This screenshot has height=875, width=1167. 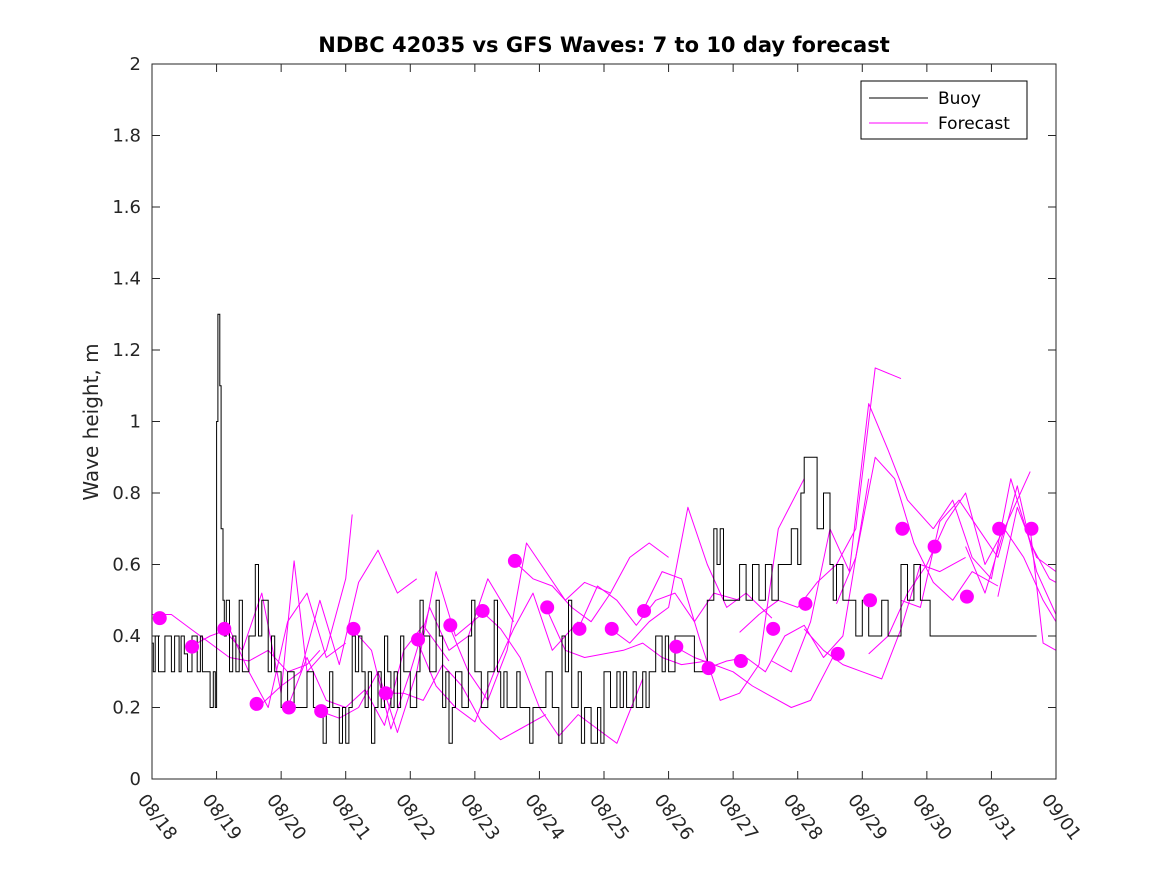 I want to click on x-tick-label: 08/31, so click(x=996, y=817).